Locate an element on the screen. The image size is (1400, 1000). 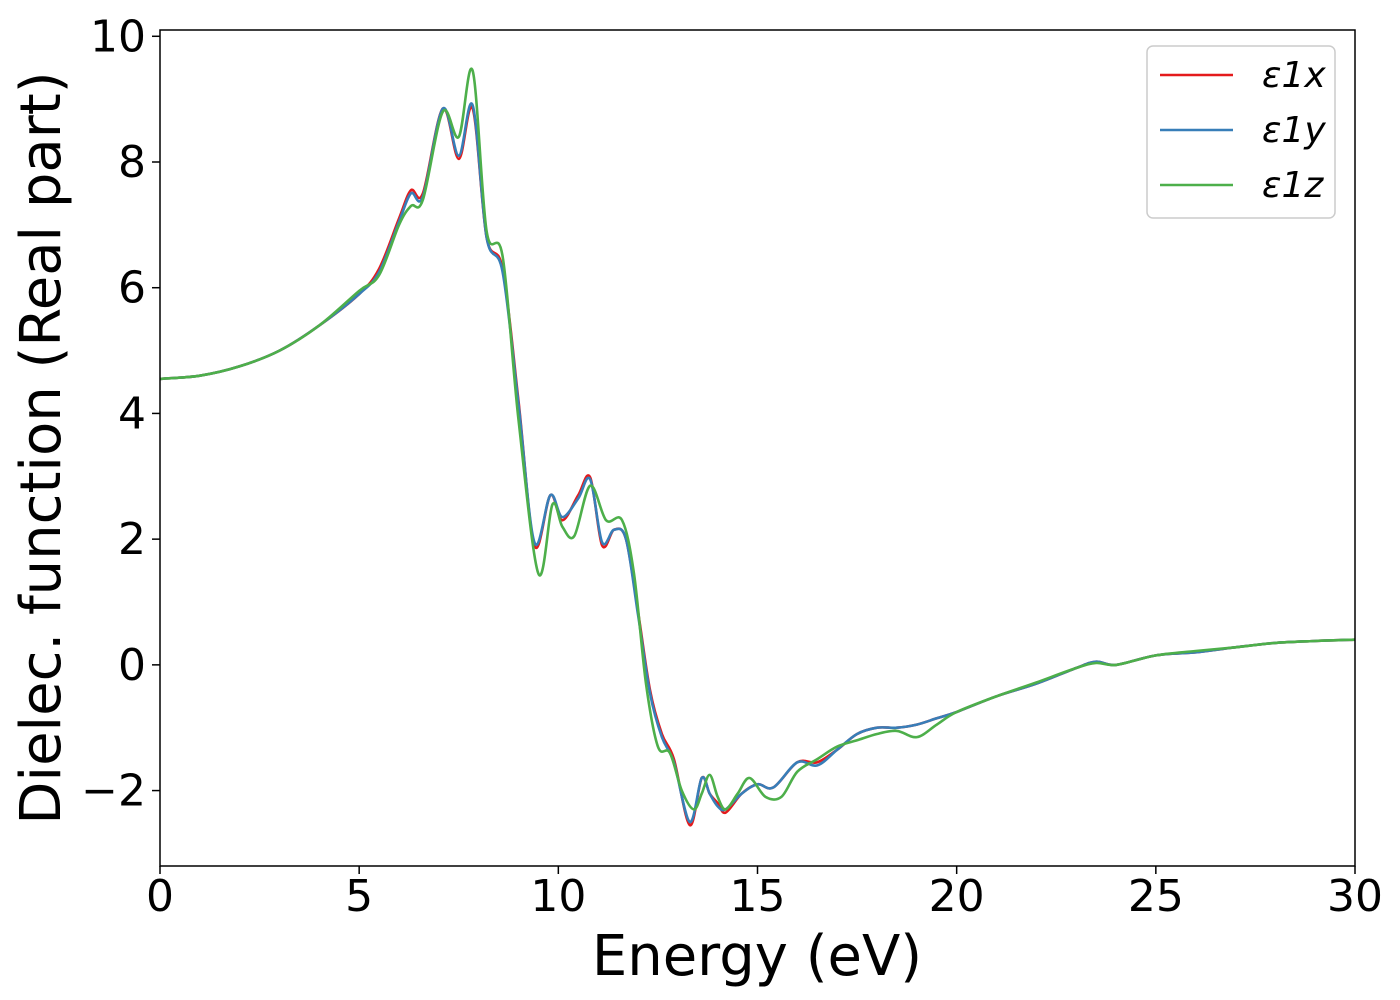
legend: ε1x ε1y ε1z is located at coordinates (1241, 132).